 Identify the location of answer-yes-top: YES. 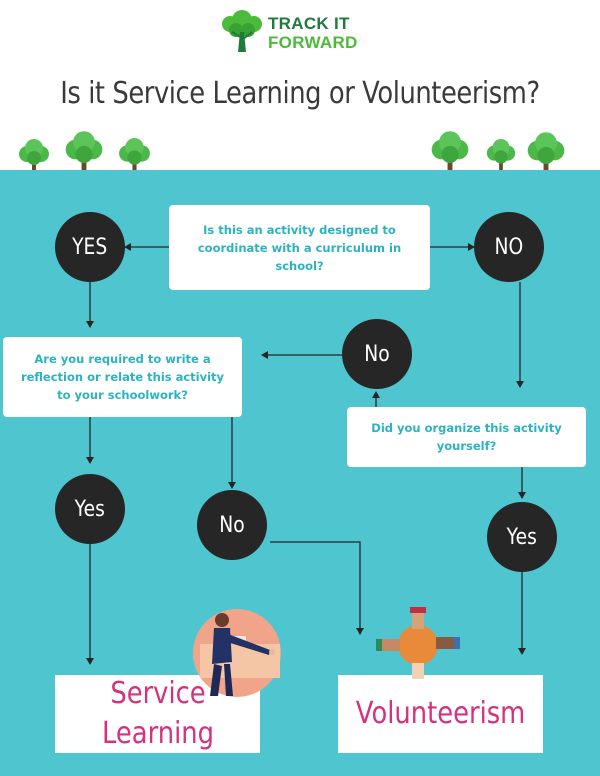
(90, 247).